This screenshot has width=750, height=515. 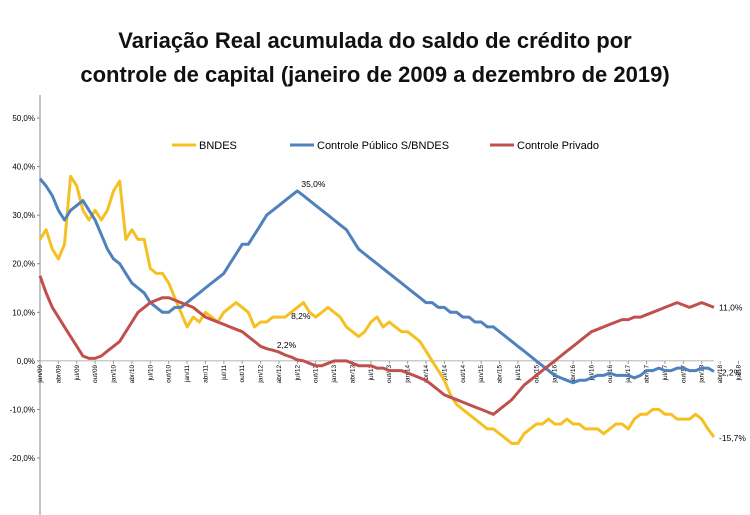 I want to click on y-tick-label: 10,0%, so click(x=23, y=312).